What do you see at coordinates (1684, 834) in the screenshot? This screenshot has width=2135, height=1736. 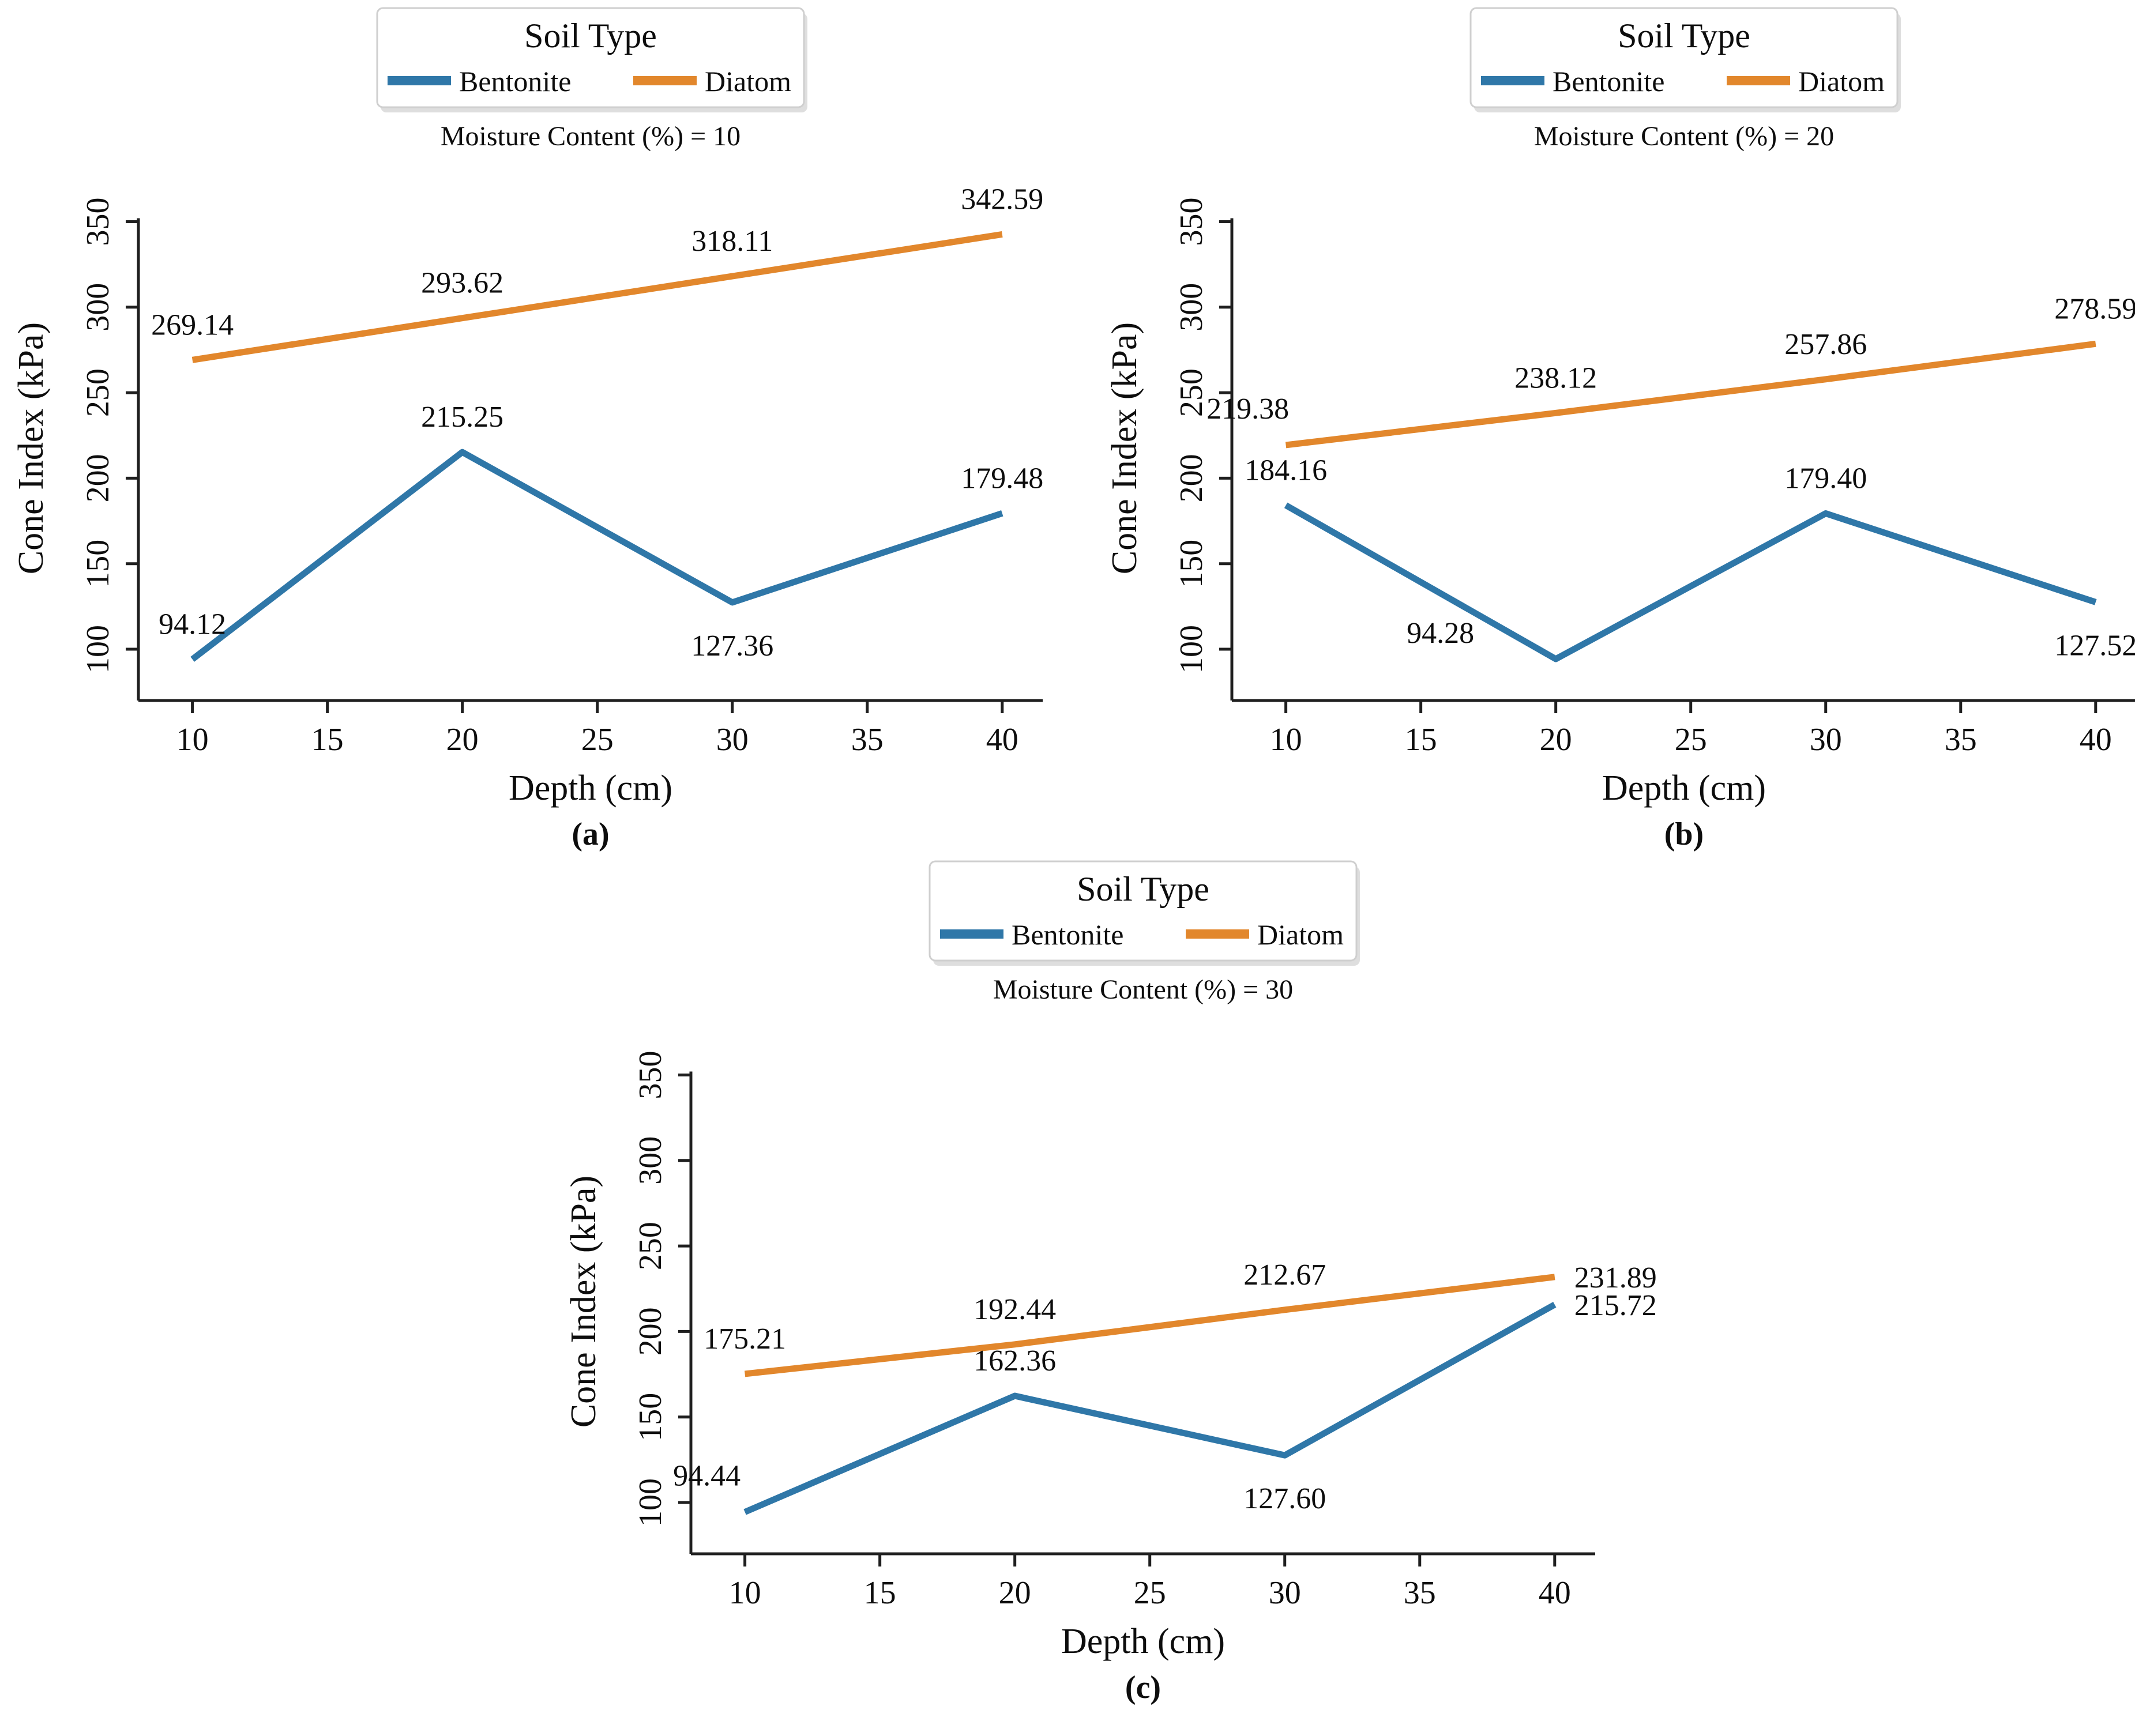 I see `panel-caption: (b)` at bounding box center [1684, 834].